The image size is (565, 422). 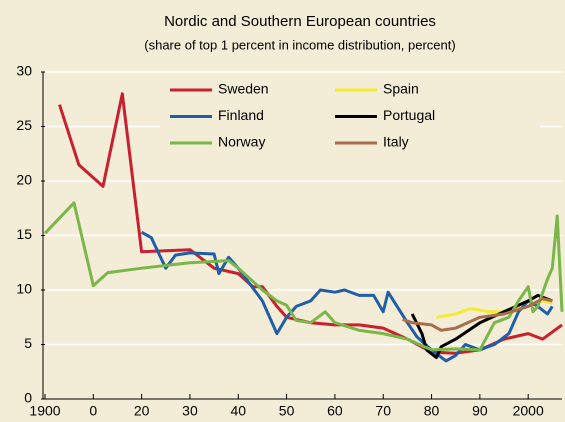 What do you see at coordinates (383, 411) in the screenshot?
I see `x-tick-label: 70` at bounding box center [383, 411].